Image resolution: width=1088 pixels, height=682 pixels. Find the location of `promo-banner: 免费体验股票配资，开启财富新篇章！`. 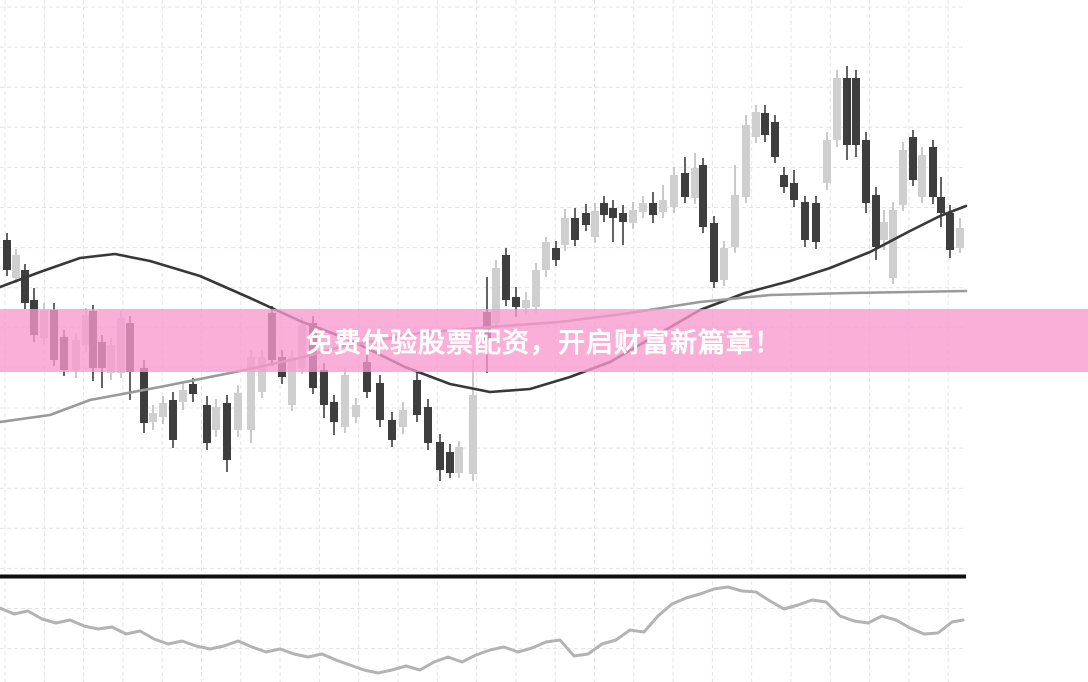

promo-banner: 免费体验股票配资，开启财富新篇章！ is located at coordinates (544, 340).